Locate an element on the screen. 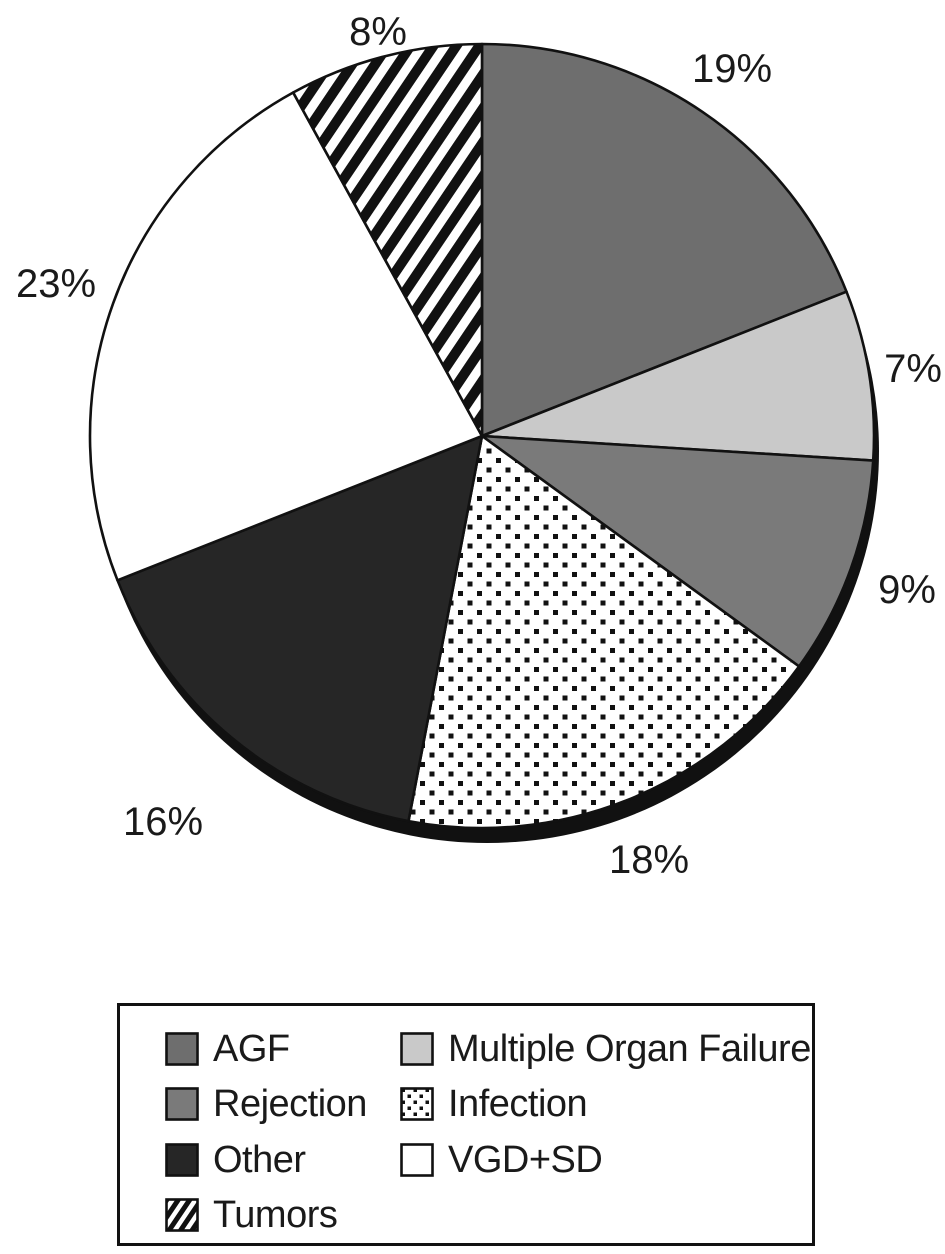  pie-percent-label-vgd-sd: 23% is located at coordinates (56, 284).